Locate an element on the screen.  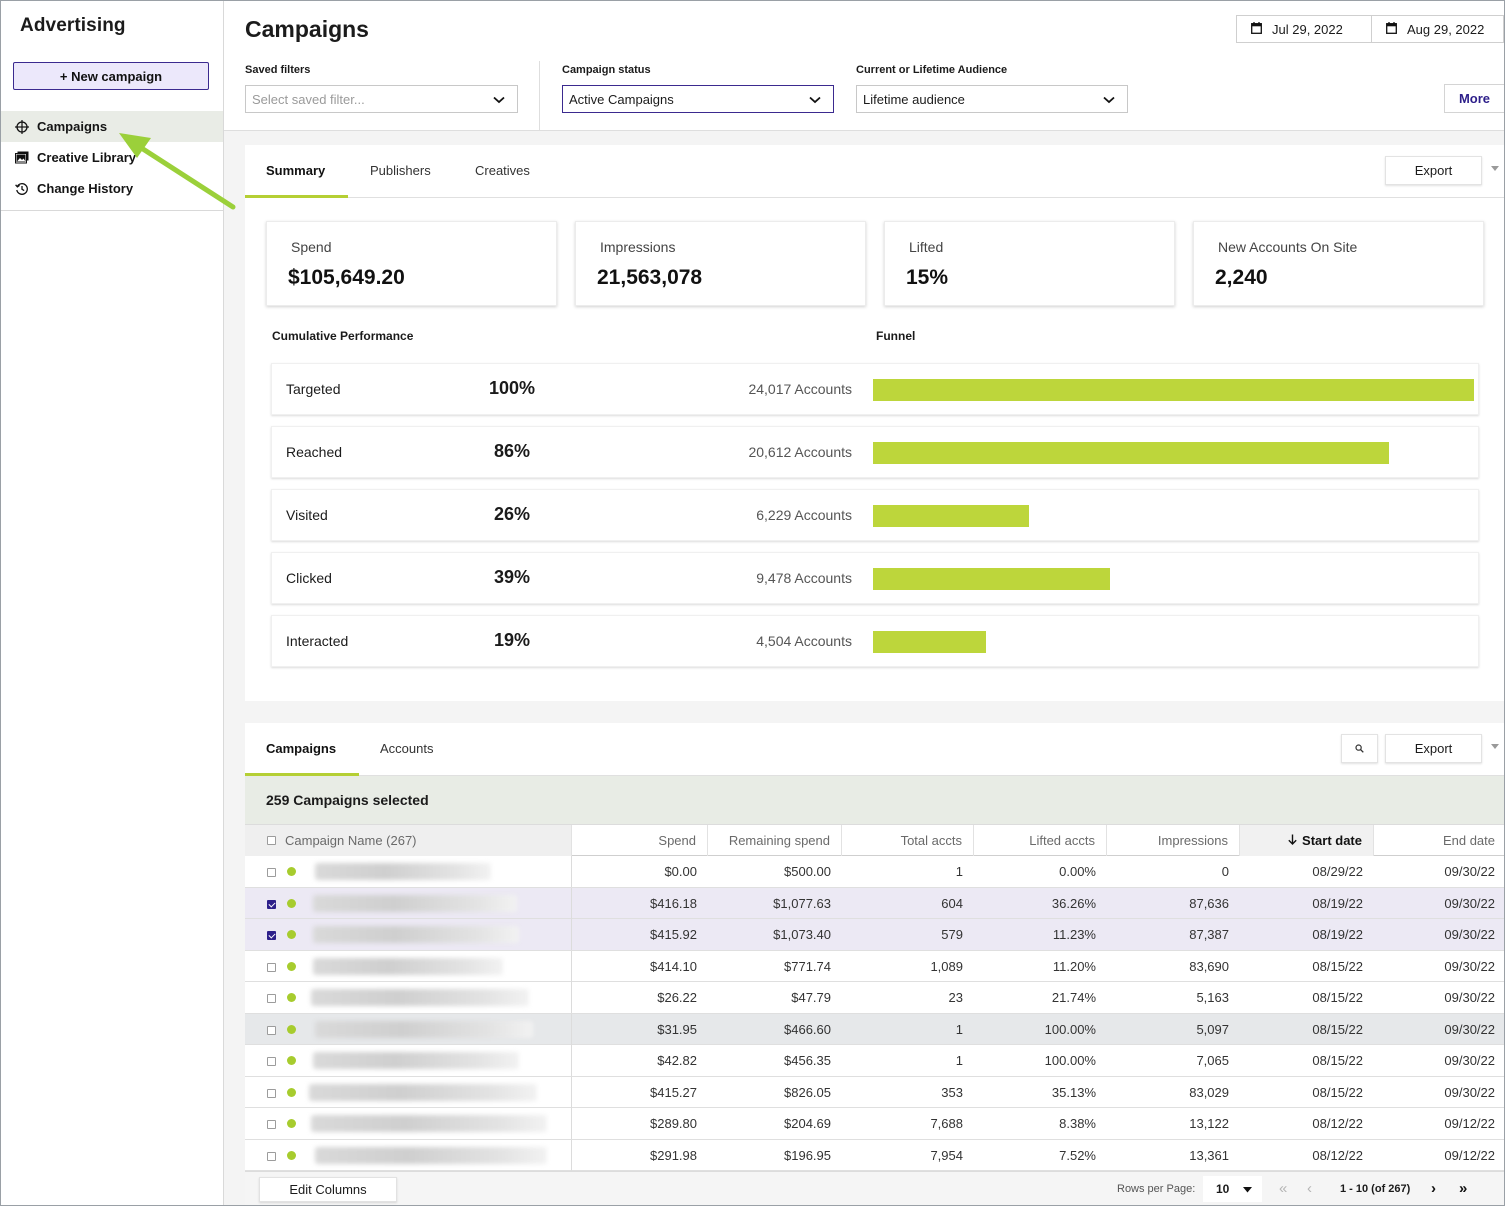
more-filters-button: More is located at coordinates (1474, 98).